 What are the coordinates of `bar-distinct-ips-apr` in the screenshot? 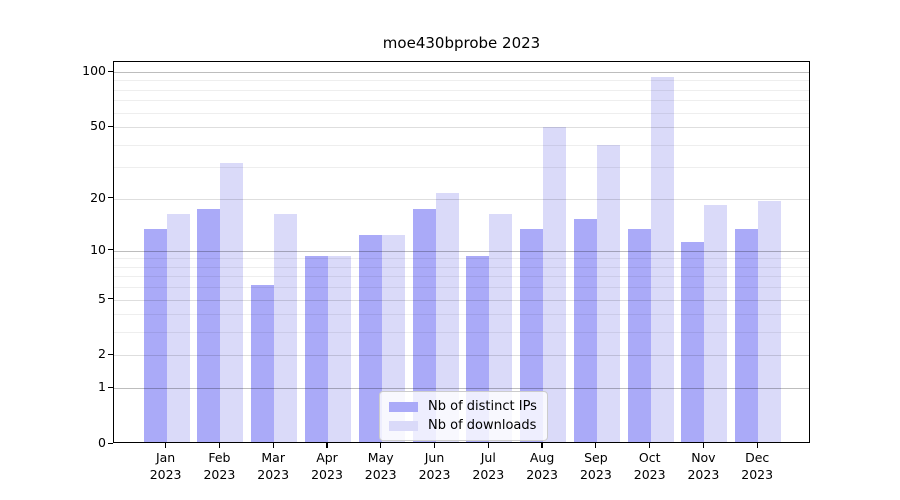 It's located at (316, 349).